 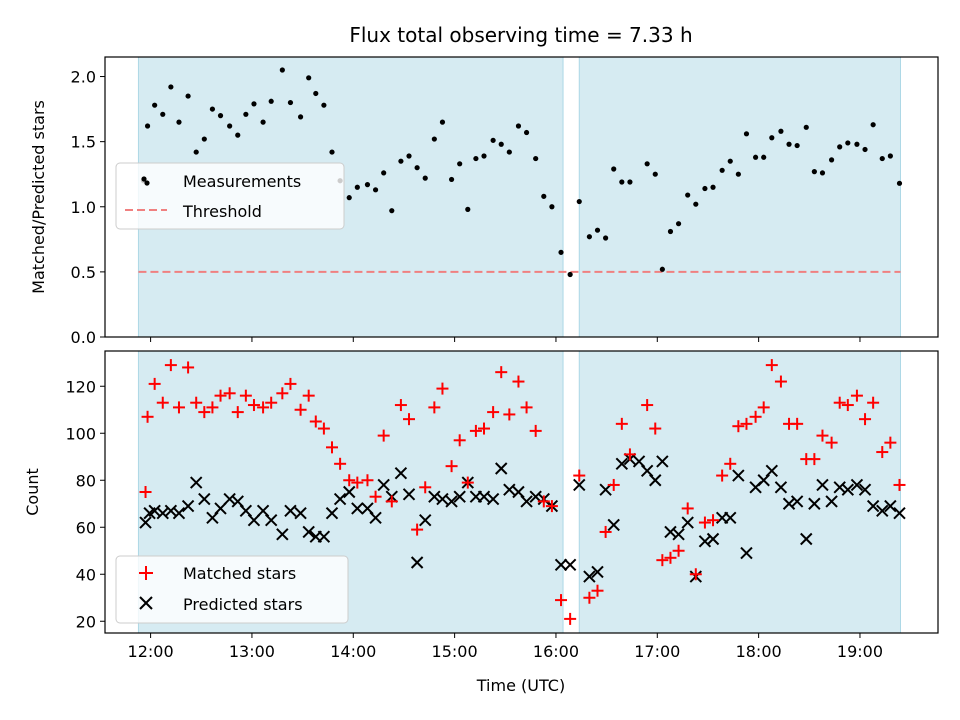 What do you see at coordinates (657, 651) in the screenshot?
I see `x-tick-label: 17:00` at bounding box center [657, 651].